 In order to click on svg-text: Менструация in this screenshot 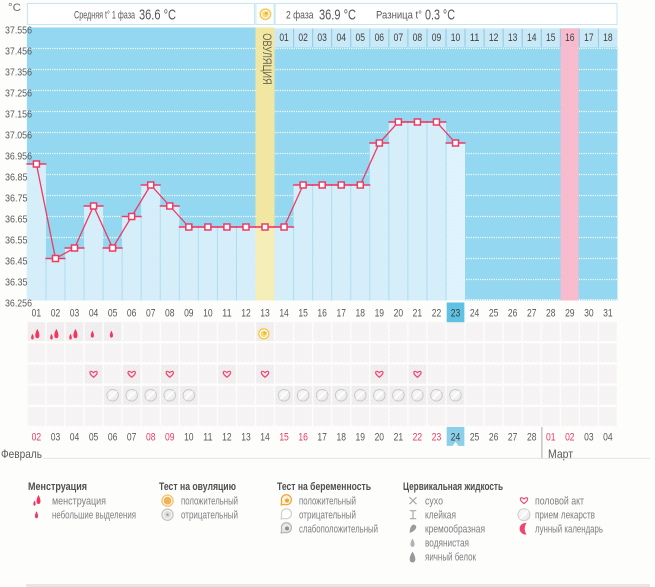, I will do `click(57, 487)`.